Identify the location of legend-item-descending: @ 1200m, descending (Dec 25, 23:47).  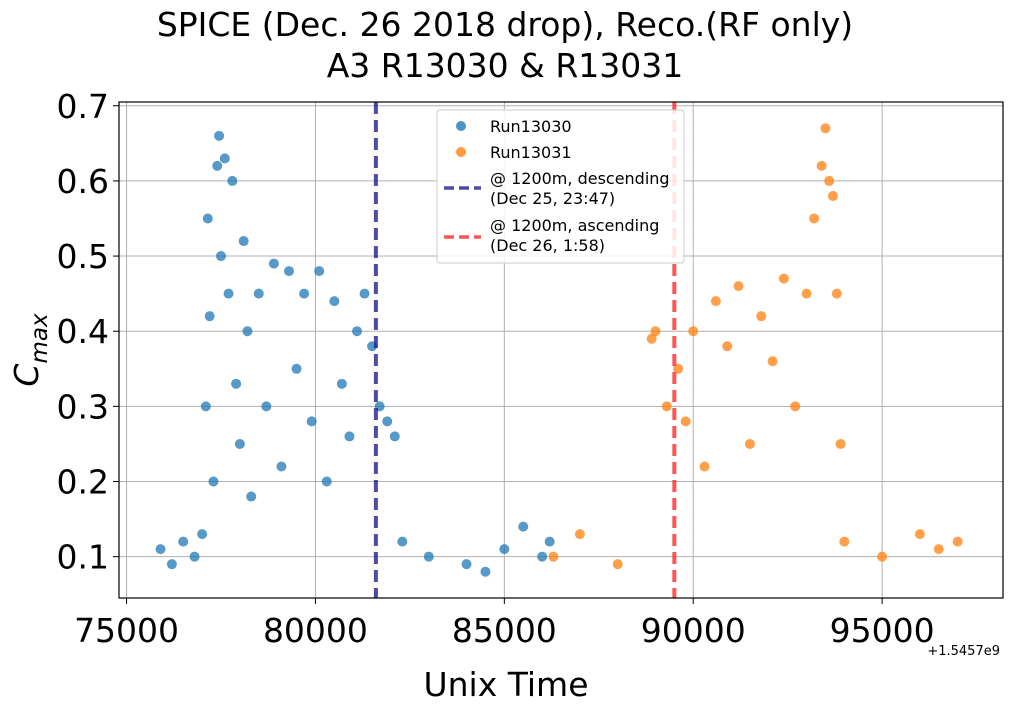
(557, 188).